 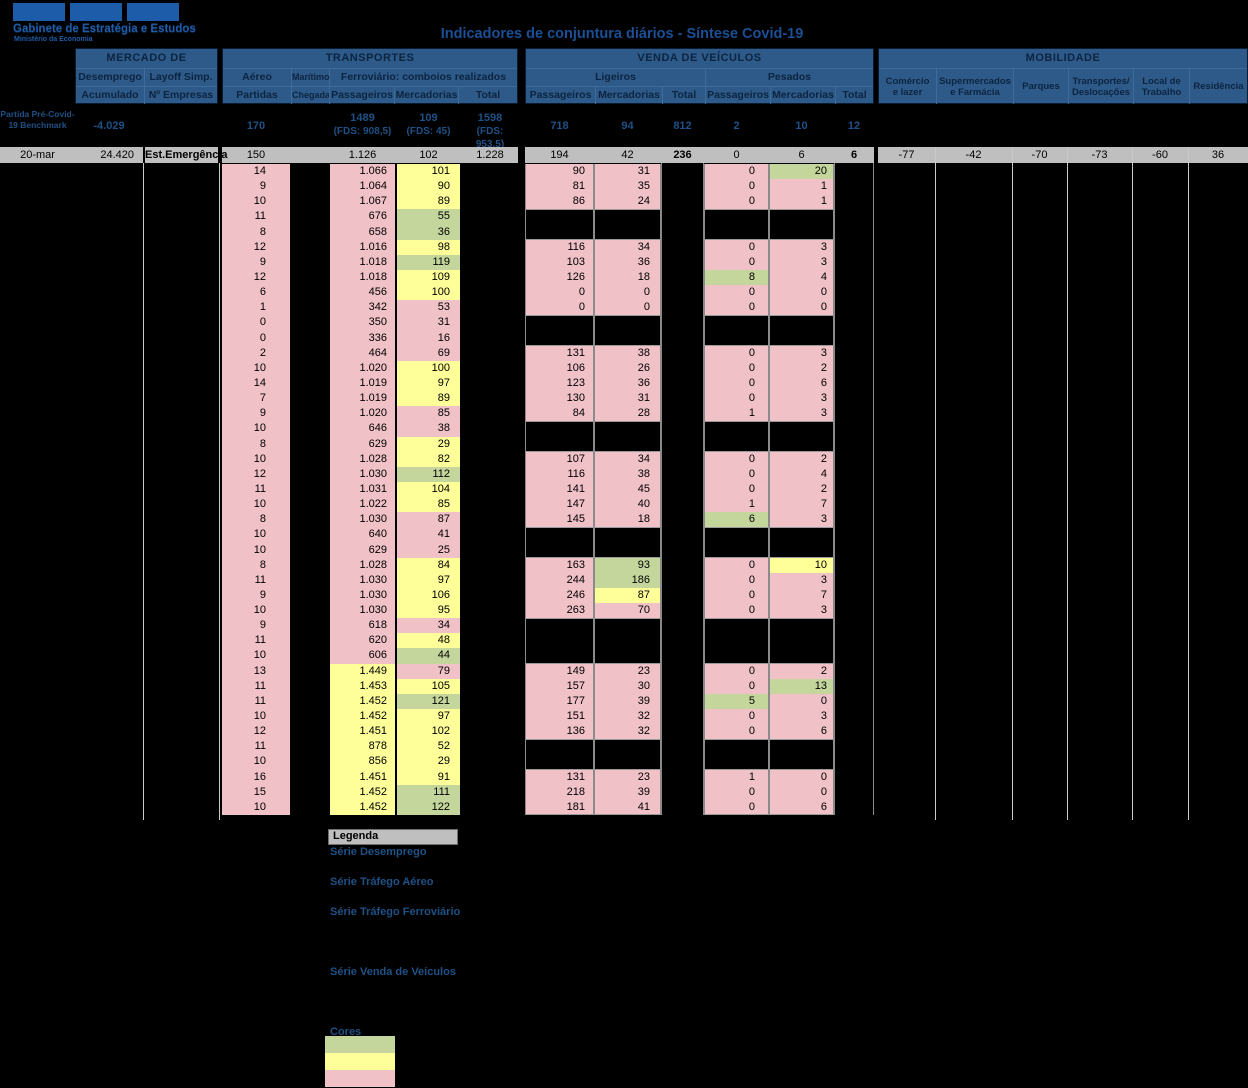 What do you see at coordinates (256, 308) in the screenshot?
I see `cell-aereo-partidas: 1` at bounding box center [256, 308].